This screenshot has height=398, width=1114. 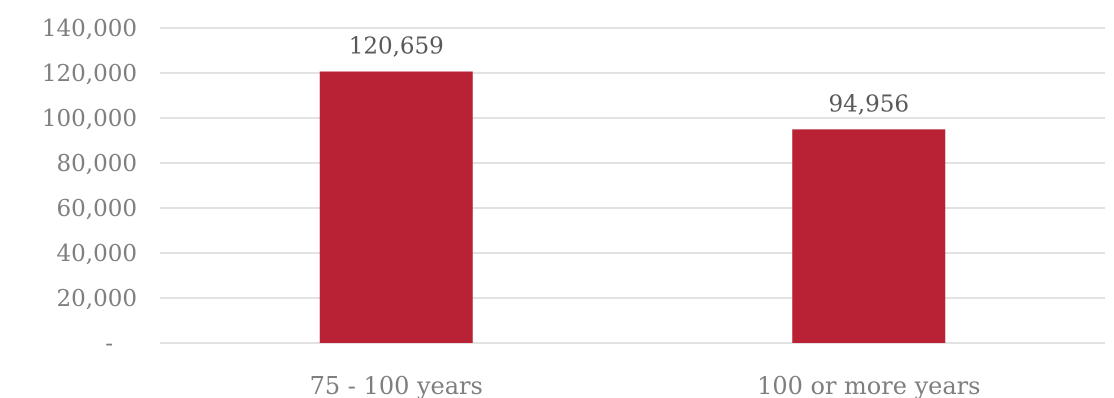 What do you see at coordinates (396, 47) in the screenshot?
I see `data-label: 120,659` at bounding box center [396, 47].